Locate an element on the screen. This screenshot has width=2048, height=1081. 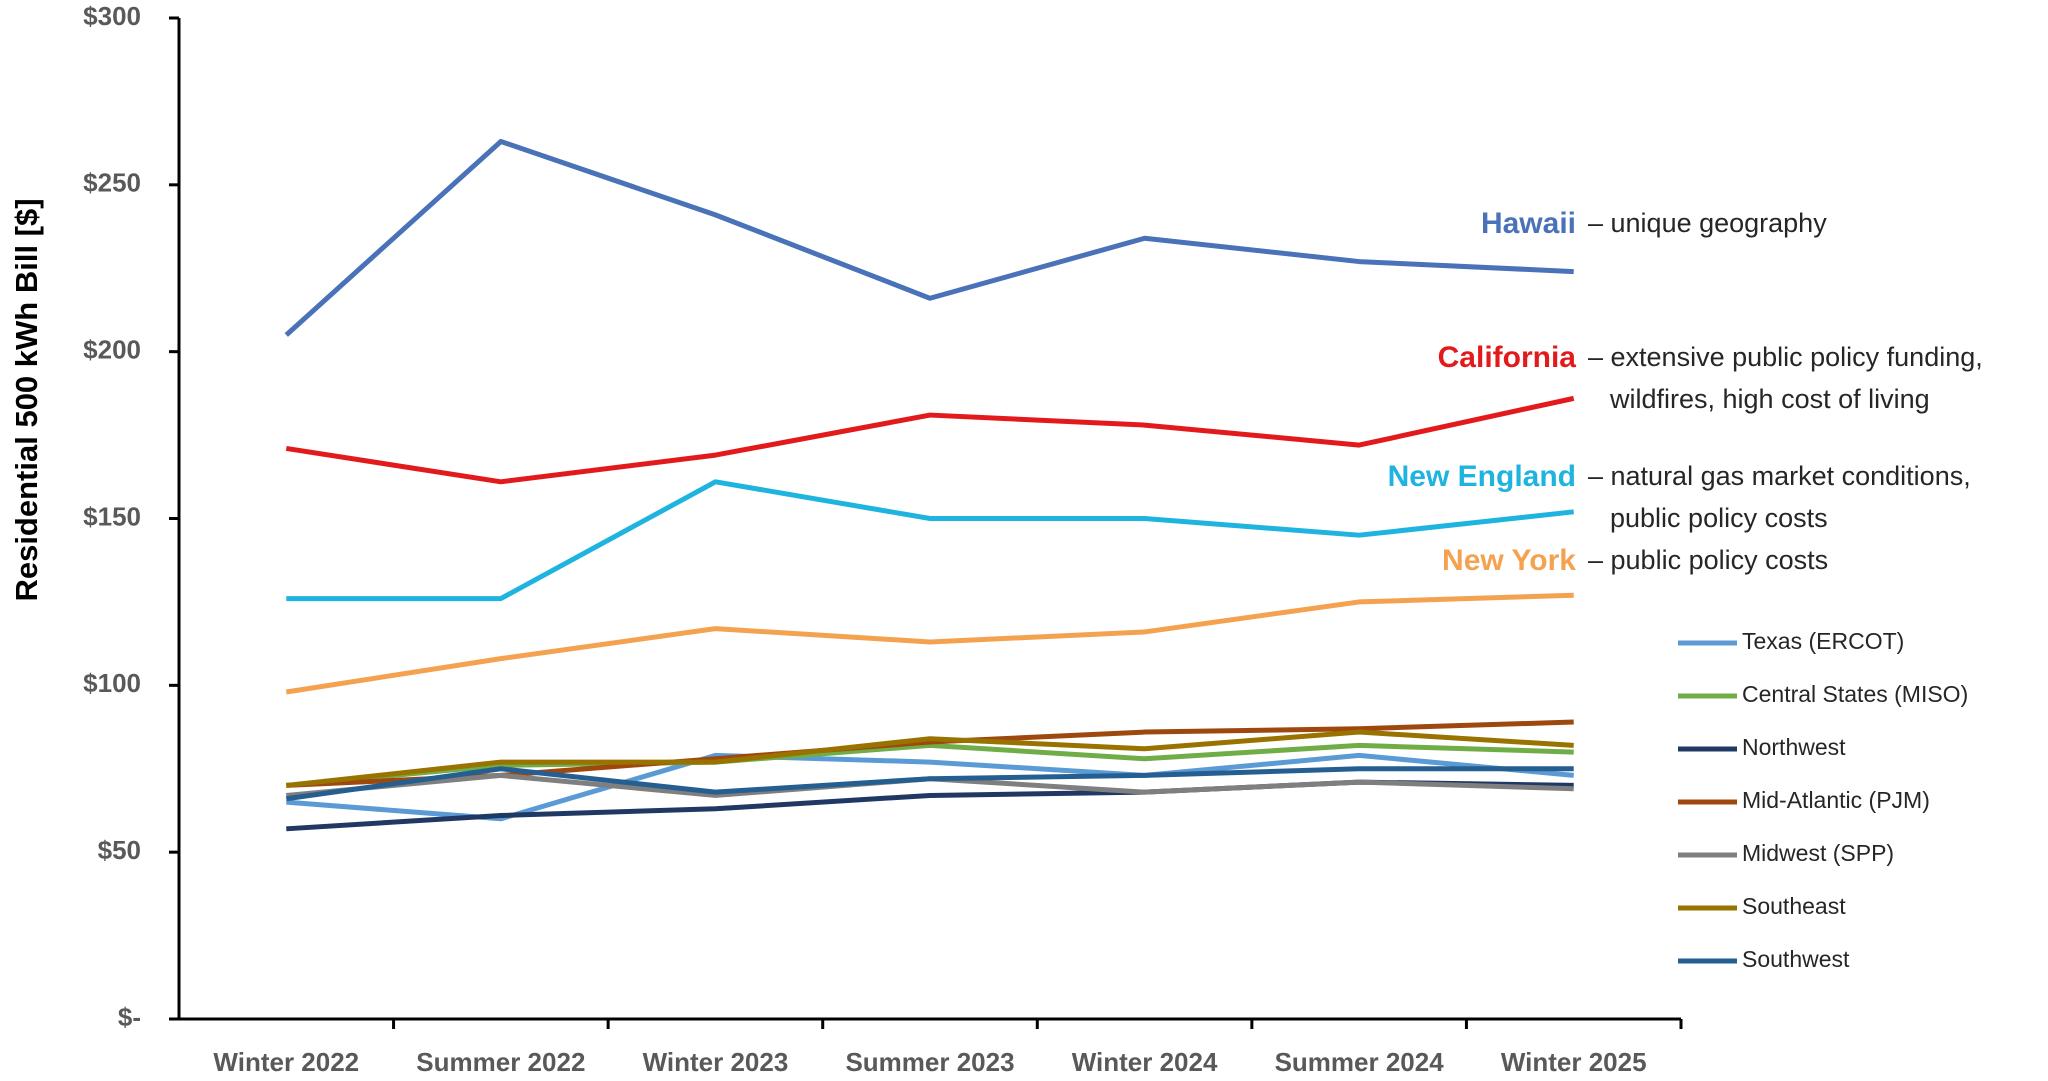
x-tick-label: Winter 2024 is located at coordinates (1145, 1062).